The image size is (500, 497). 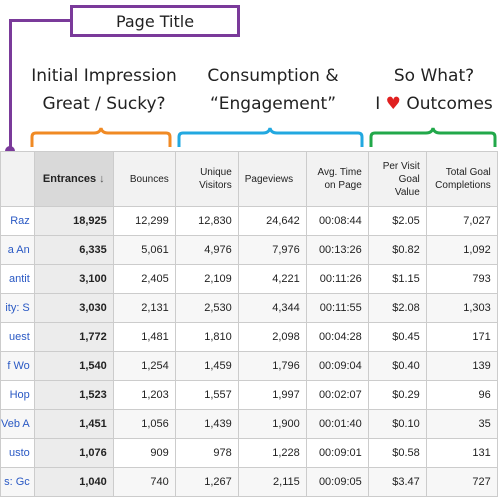 I want to click on entrances-cell: 1,451, so click(x=73, y=424).